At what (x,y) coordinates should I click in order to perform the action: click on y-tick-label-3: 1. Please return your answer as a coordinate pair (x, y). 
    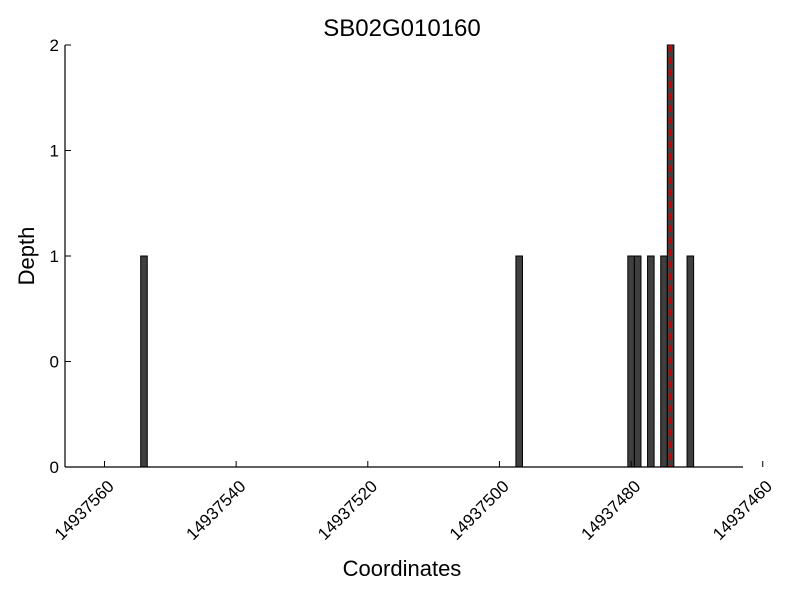
    Looking at the image, I should click on (54, 151).